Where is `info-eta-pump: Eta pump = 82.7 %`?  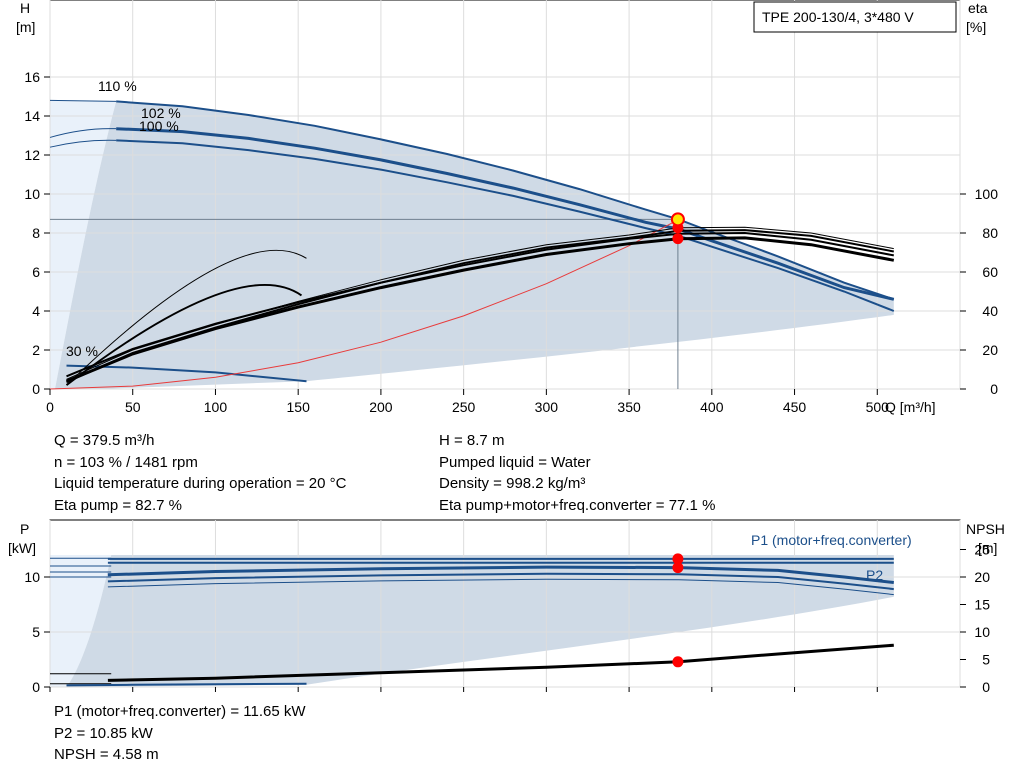 info-eta-pump: Eta pump = 82.7 % is located at coordinates (118, 505).